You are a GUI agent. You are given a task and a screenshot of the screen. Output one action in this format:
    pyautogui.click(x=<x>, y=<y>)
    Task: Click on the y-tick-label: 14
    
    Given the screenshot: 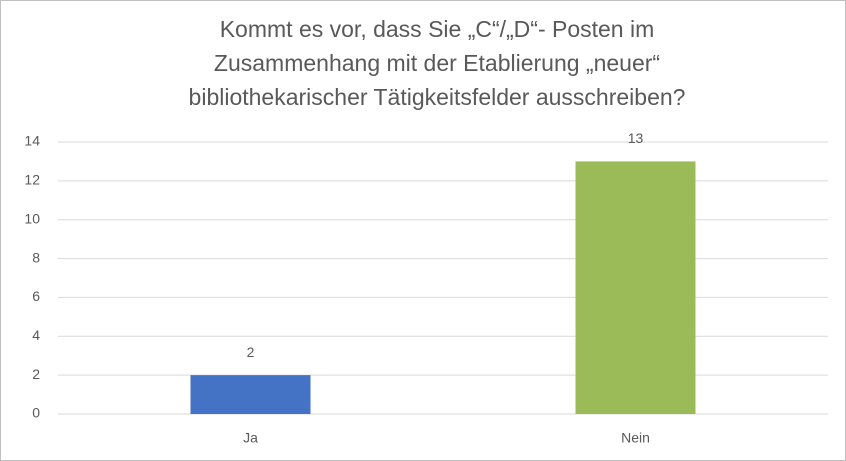 What is the action you would take?
    pyautogui.click(x=32, y=141)
    